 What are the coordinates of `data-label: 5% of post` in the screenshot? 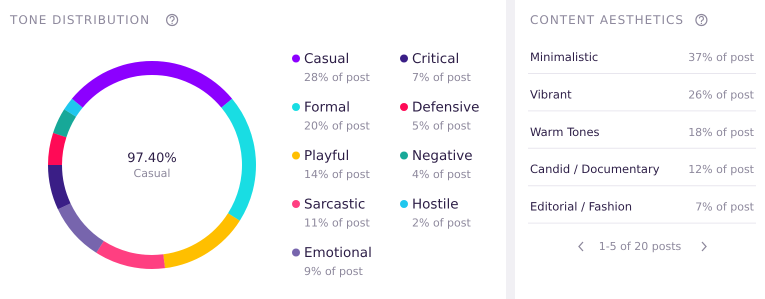 It's located at (442, 126).